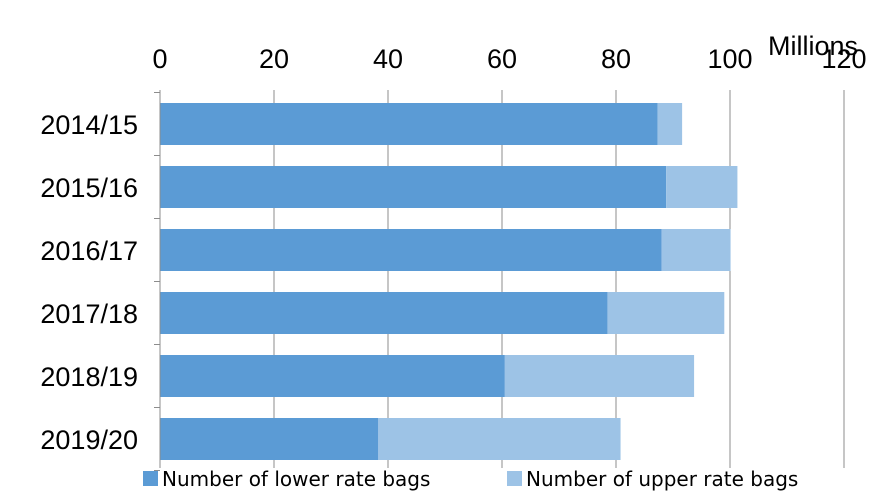 The height and width of the screenshot is (491, 874). What do you see at coordinates (274, 59) in the screenshot?
I see `x-tick-label: 20` at bounding box center [274, 59].